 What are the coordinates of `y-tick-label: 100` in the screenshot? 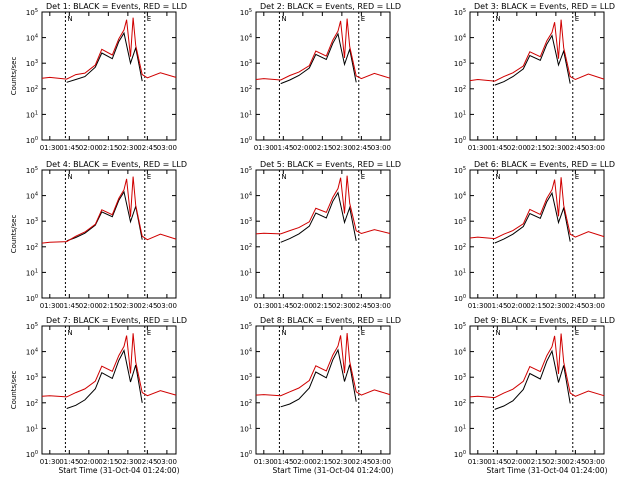 It's located at (32, 454).